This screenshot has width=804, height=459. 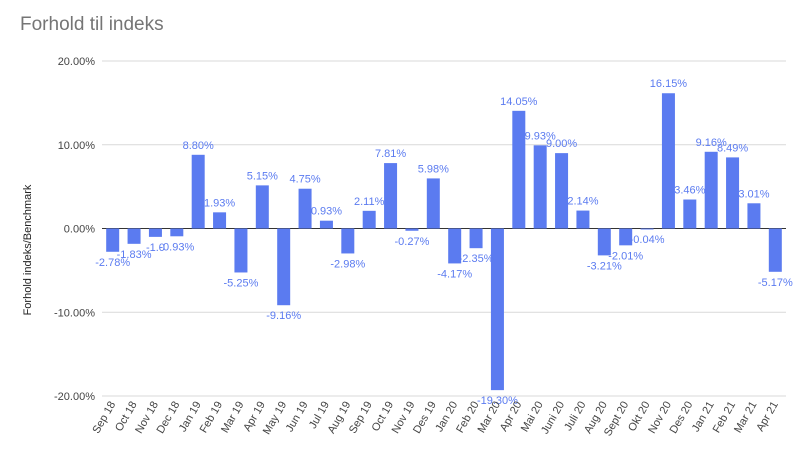 I want to click on data-label: -2.98%, so click(x=347, y=264).